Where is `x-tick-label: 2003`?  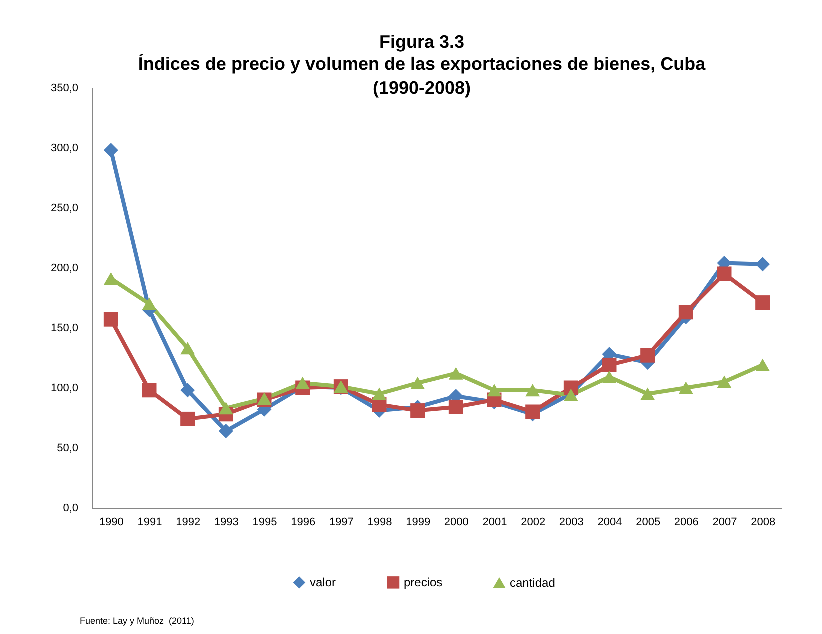 x-tick-label: 2003 is located at coordinates (571, 522).